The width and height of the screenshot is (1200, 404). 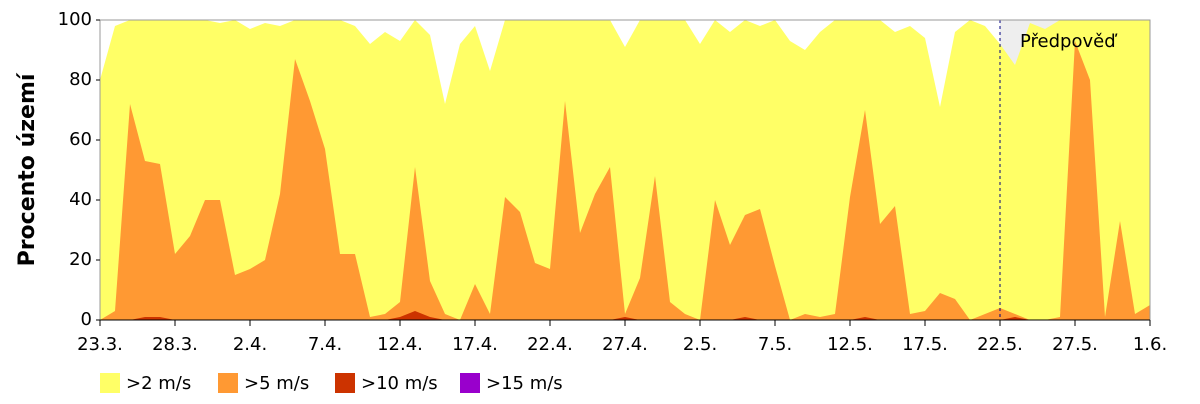 I want to click on y-axis-title: Procento území, so click(x=27, y=169).